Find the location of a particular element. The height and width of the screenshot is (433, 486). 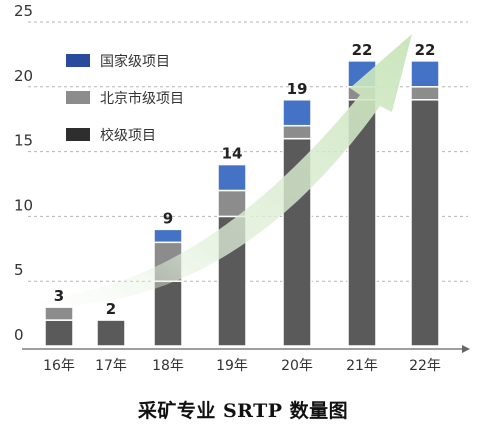

bar-20年-国家级项目 is located at coordinates (297, 113).